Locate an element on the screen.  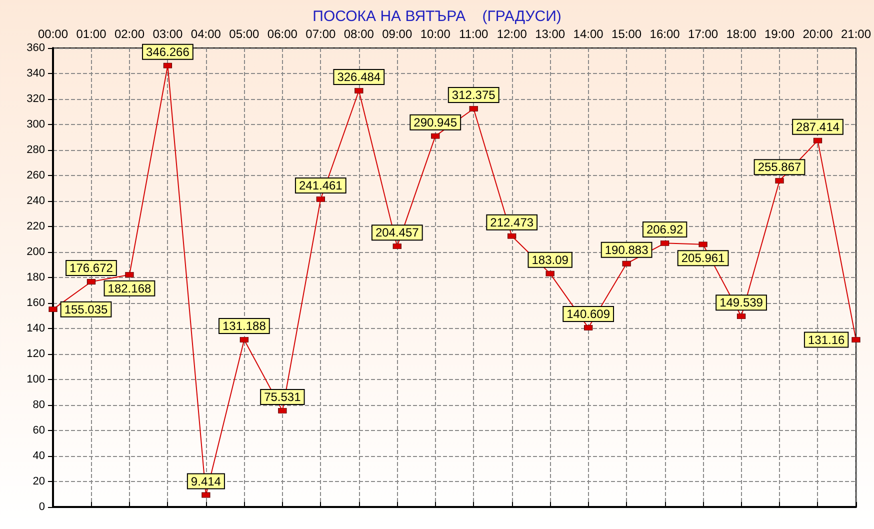
x-tick-label: 07:00 is located at coordinates (321, 34).